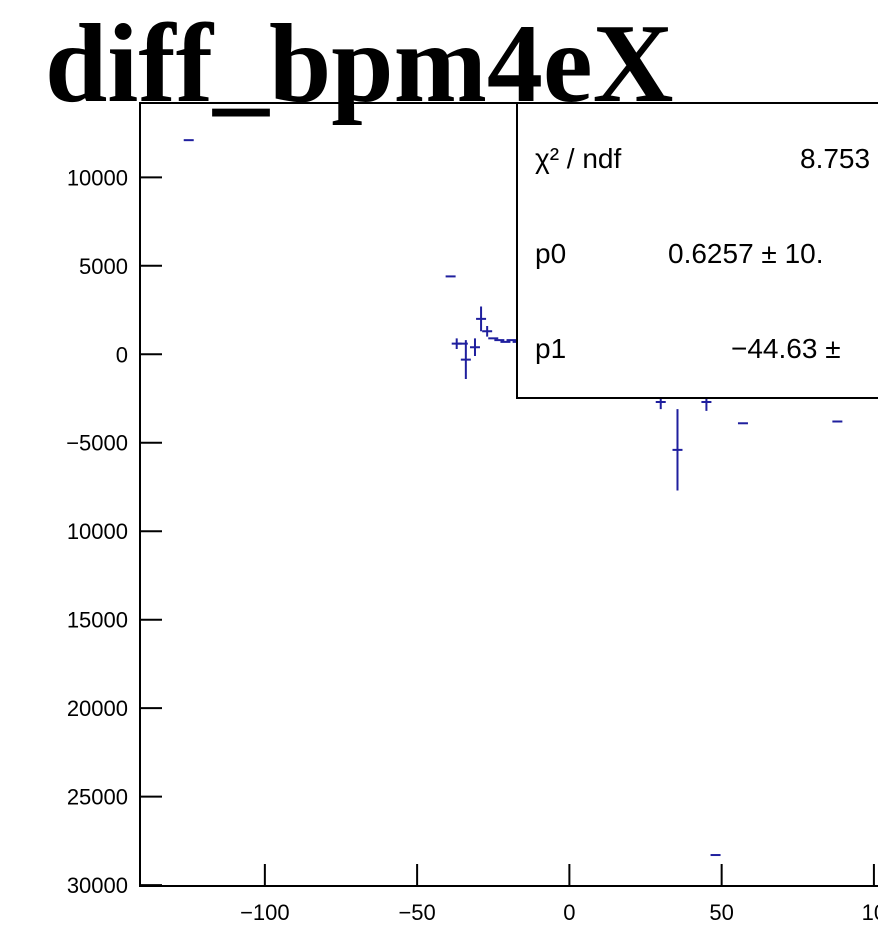 This screenshot has height=945, width=878. What do you see at coordinates (550, 253) in the screenshot?
I see `stat-label: p0` at bounding box center [550, 253].